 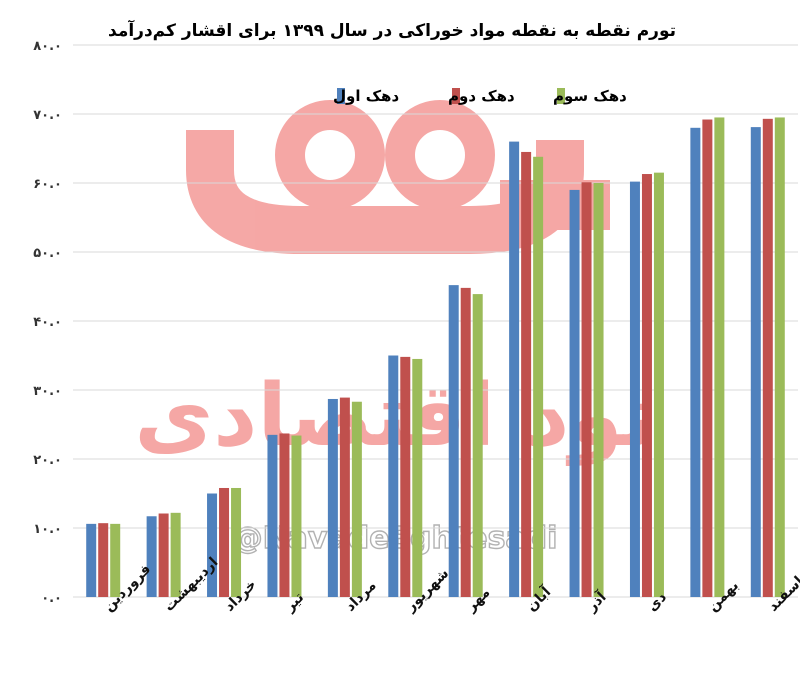 What do you see at coordinates (590, 96) in the screenshot?
I see `legend-label: دهک سوم` at bounding box center [590, 96].